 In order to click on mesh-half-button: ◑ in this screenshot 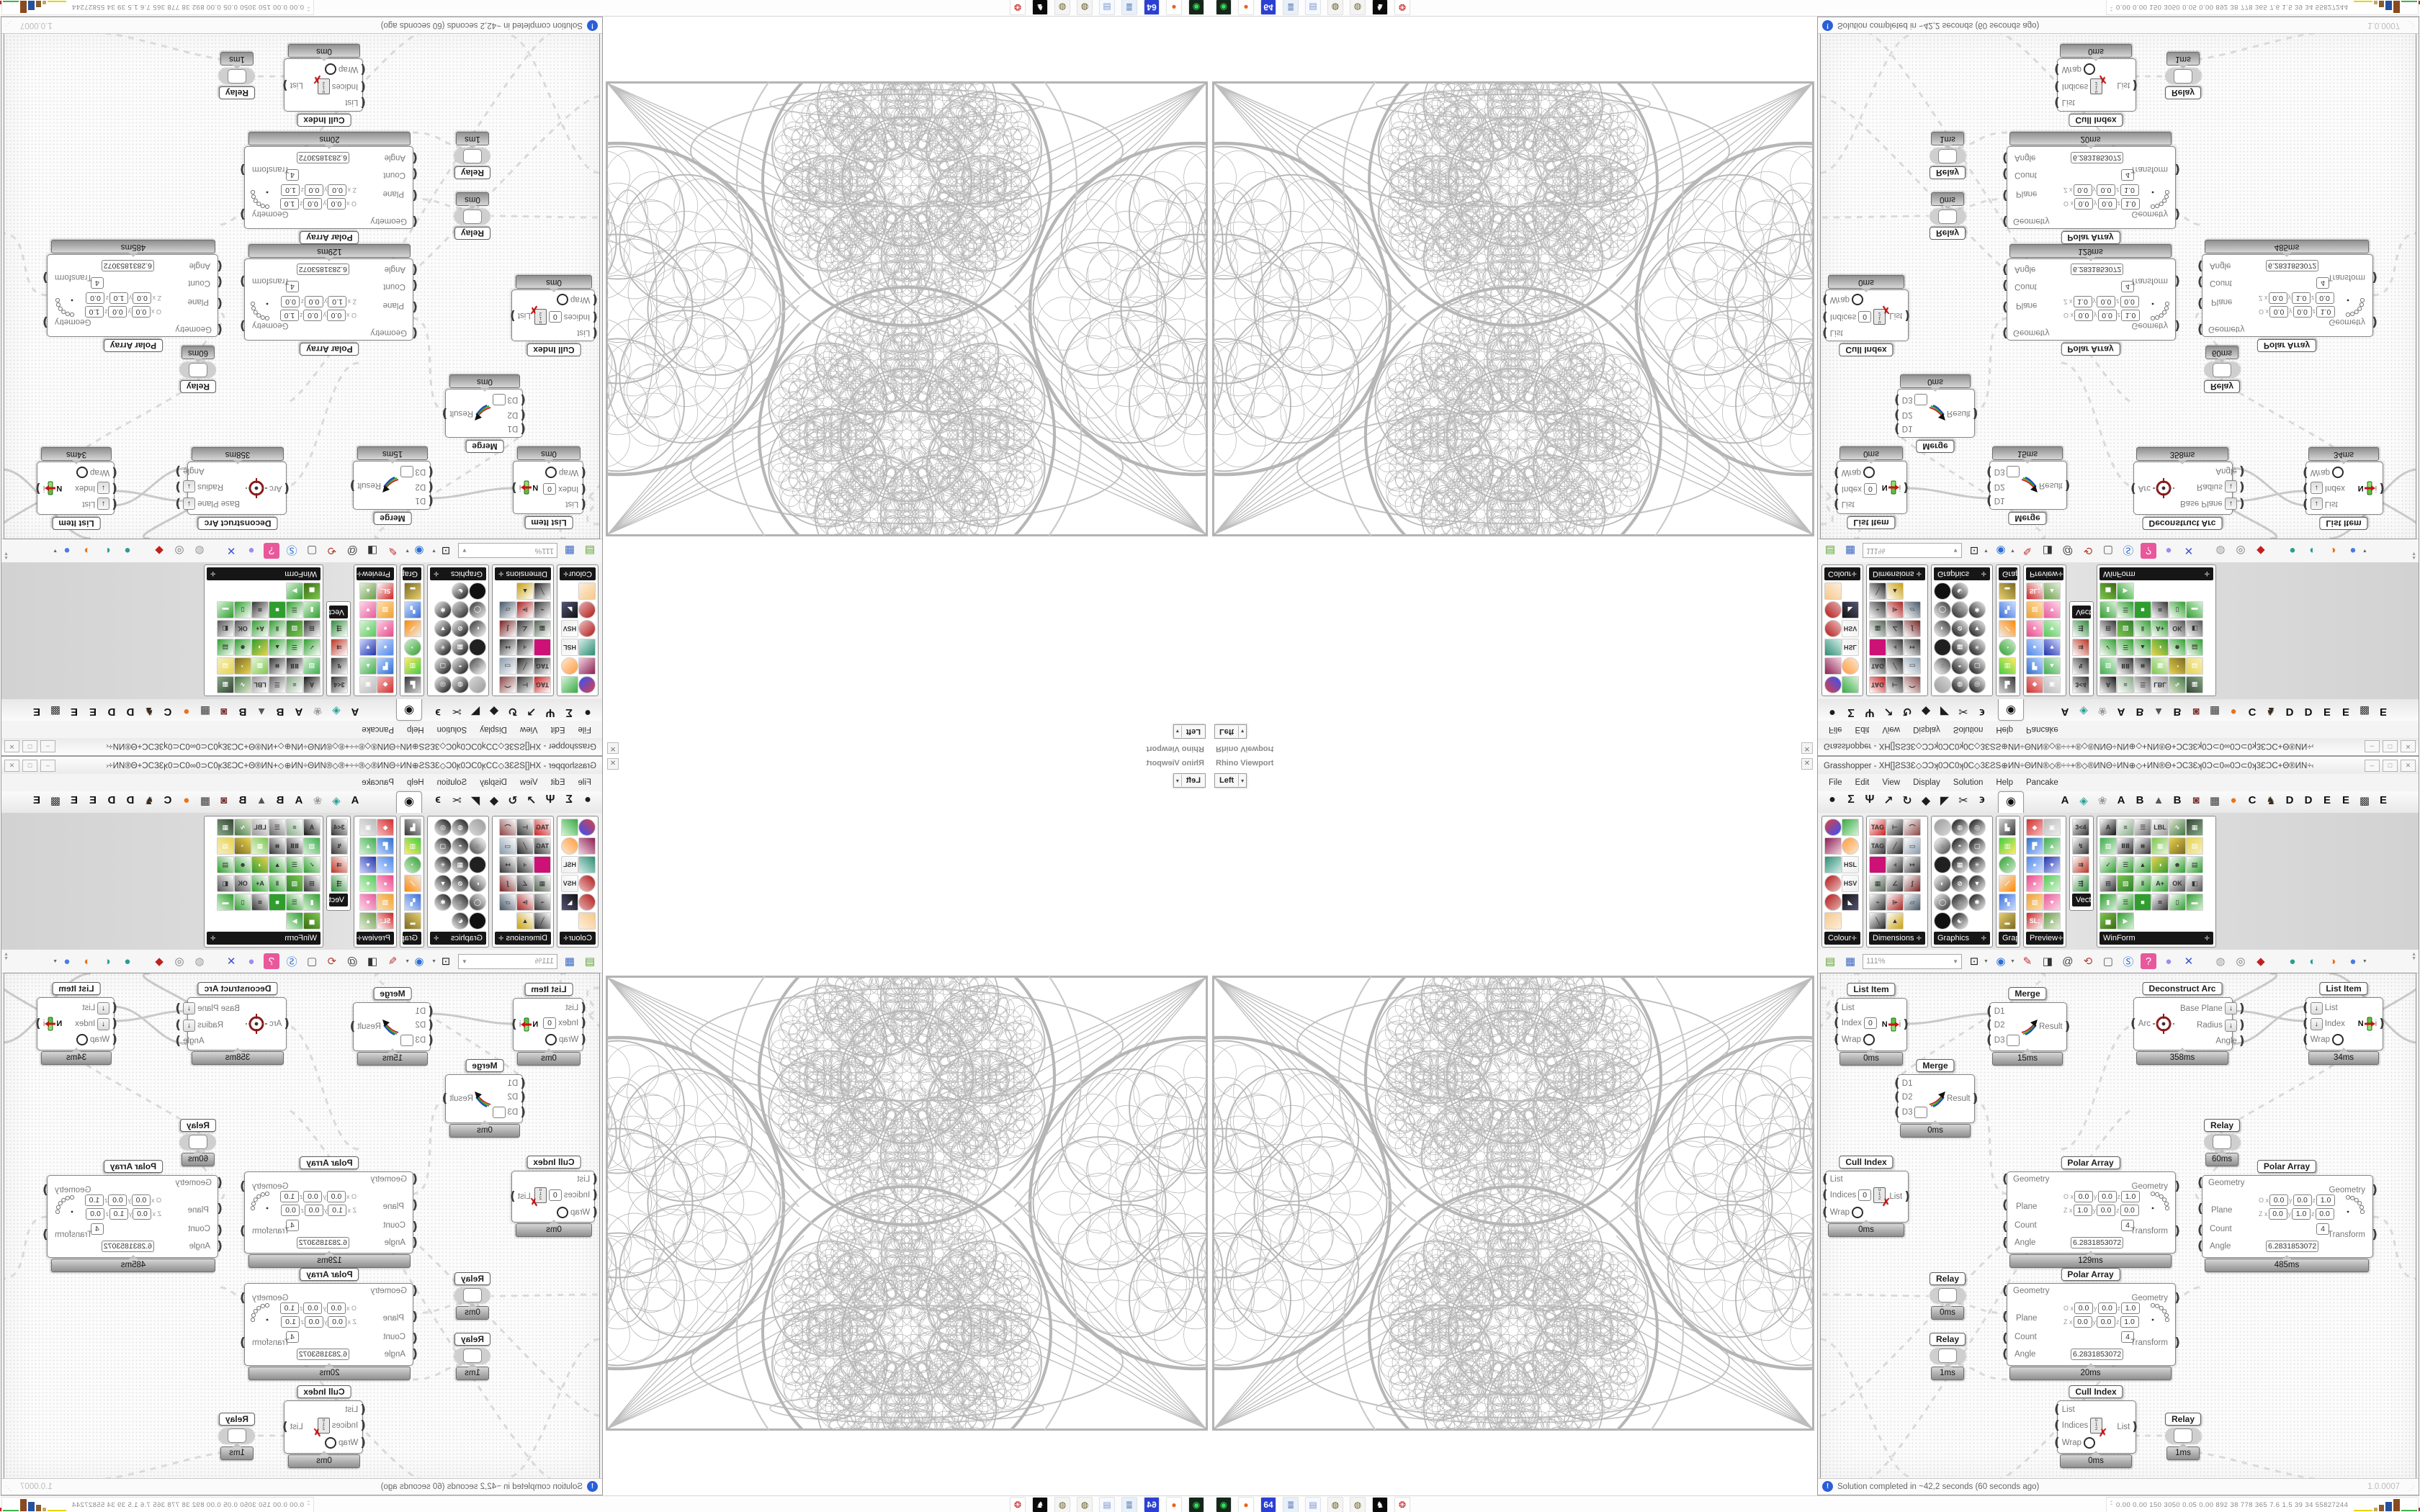, I will do `click(87, 961)`.